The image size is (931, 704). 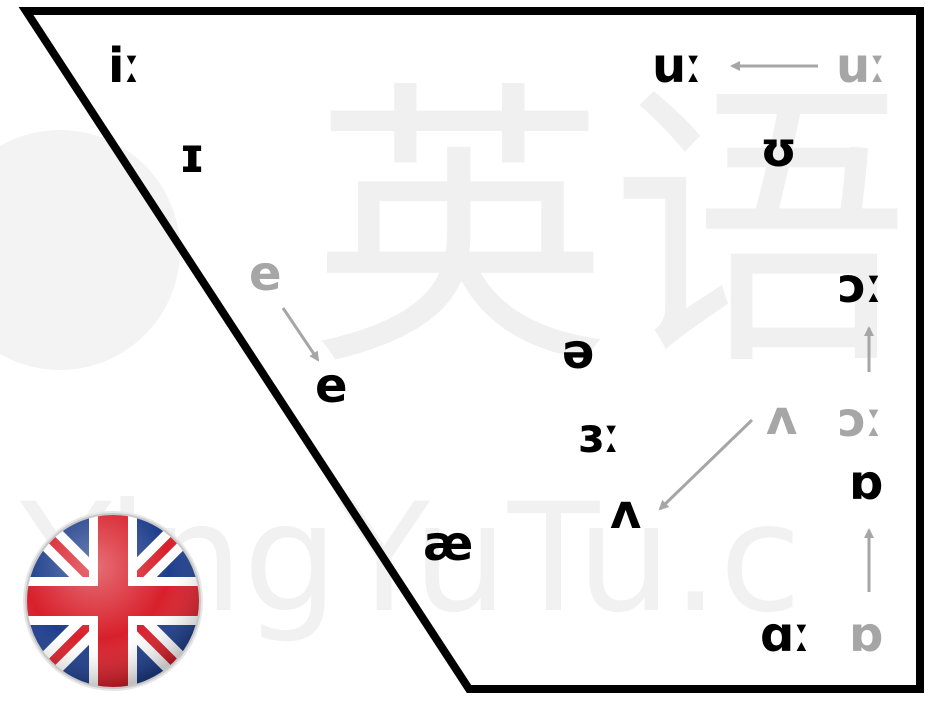 I want to click on vowel-schwa: ə, so click(x=578, y=352).